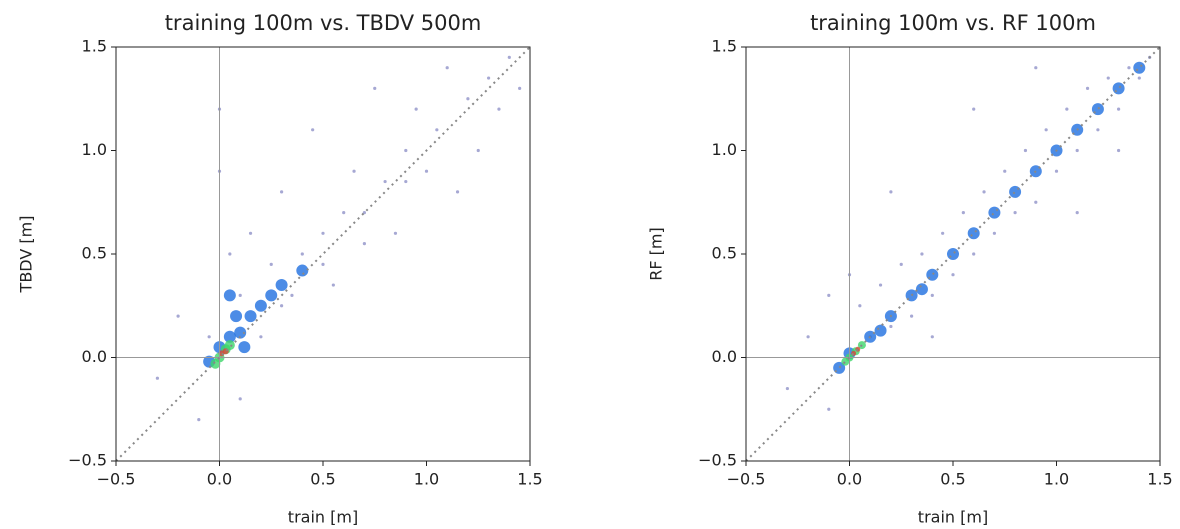 The width and height of the screenshot is (1180, 529). What do you see at coordinates (323, 23) in the screenshot?
I see `chart-title: training 100m vs. TBDV 500m` at bounding box center [323, 23].